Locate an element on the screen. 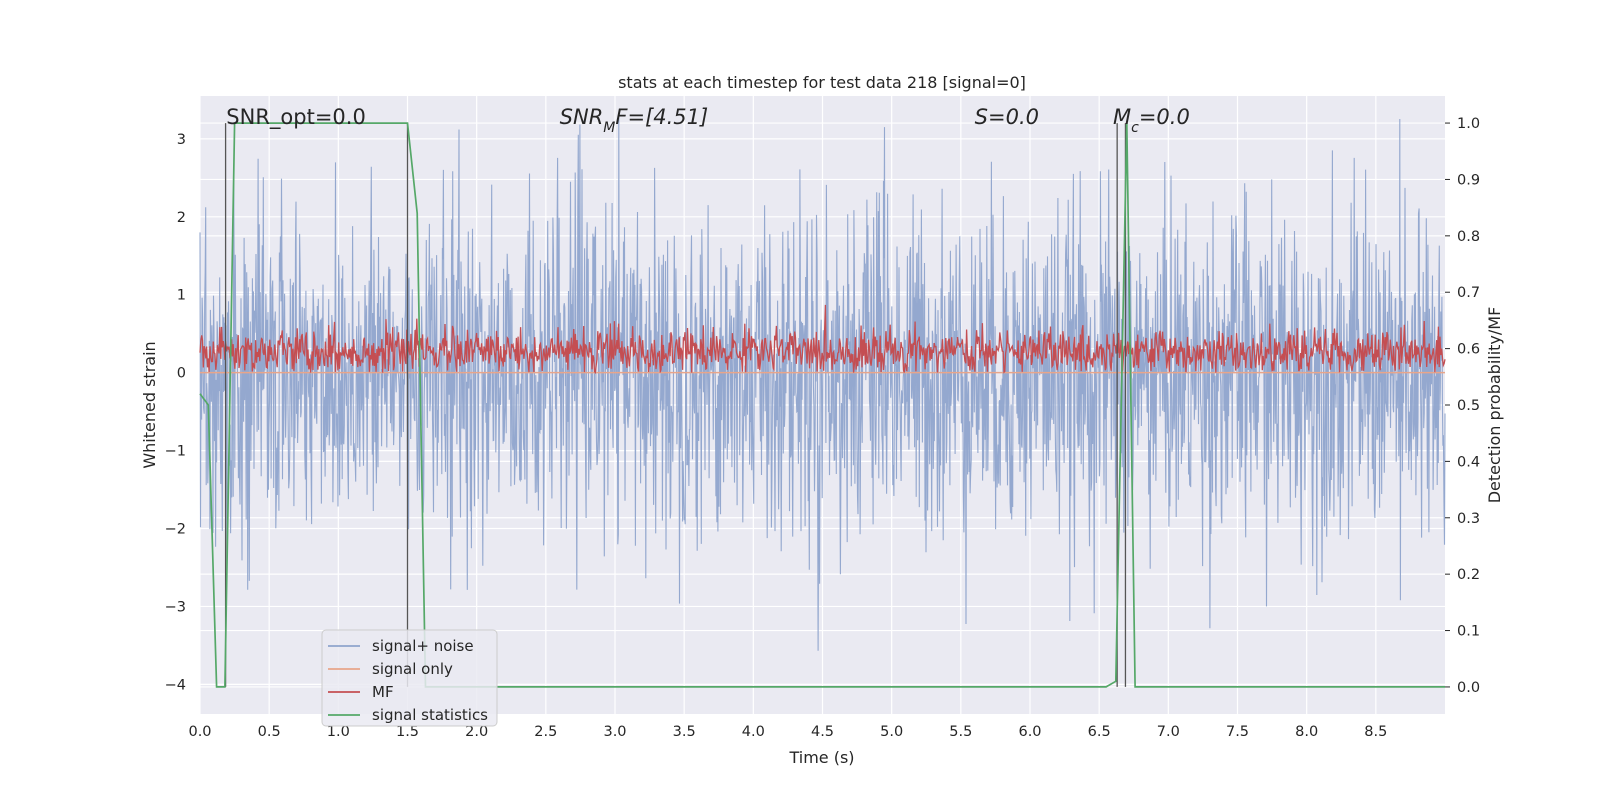 This screenshot has width=1600, height=800. x-tick-label: 5.0 is located at coordinates (891, 732).